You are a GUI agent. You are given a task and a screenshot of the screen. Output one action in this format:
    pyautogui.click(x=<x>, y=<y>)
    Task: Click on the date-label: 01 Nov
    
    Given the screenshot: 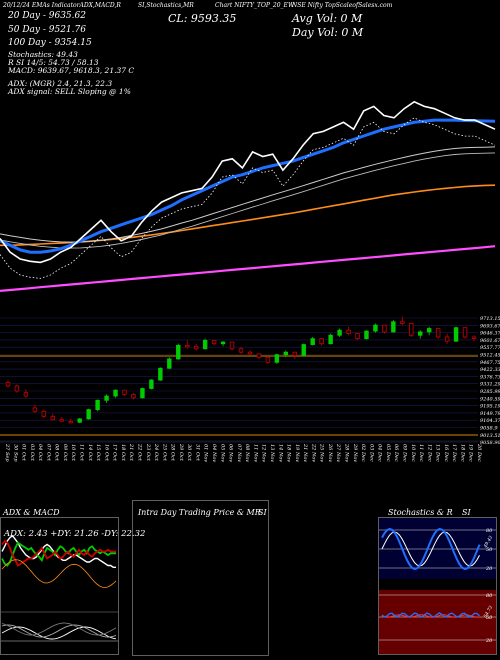 What is the action you would take?
    pyautogui.click(x=206, y=453)
    